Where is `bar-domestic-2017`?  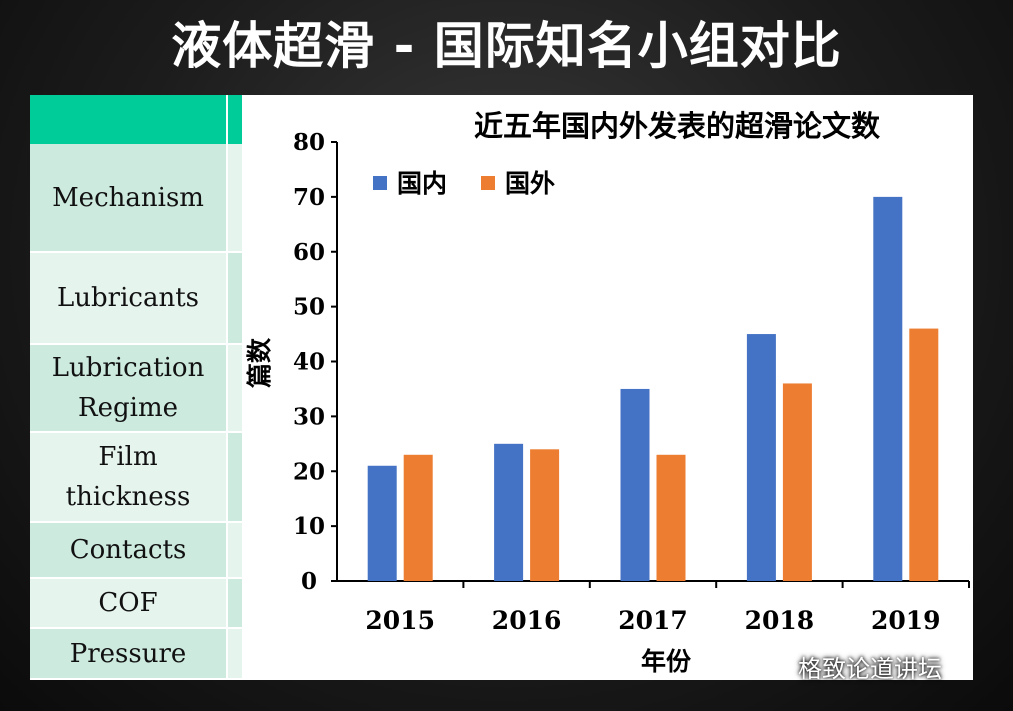
bar-domestic-2017 is located at coordinates (635, 484).